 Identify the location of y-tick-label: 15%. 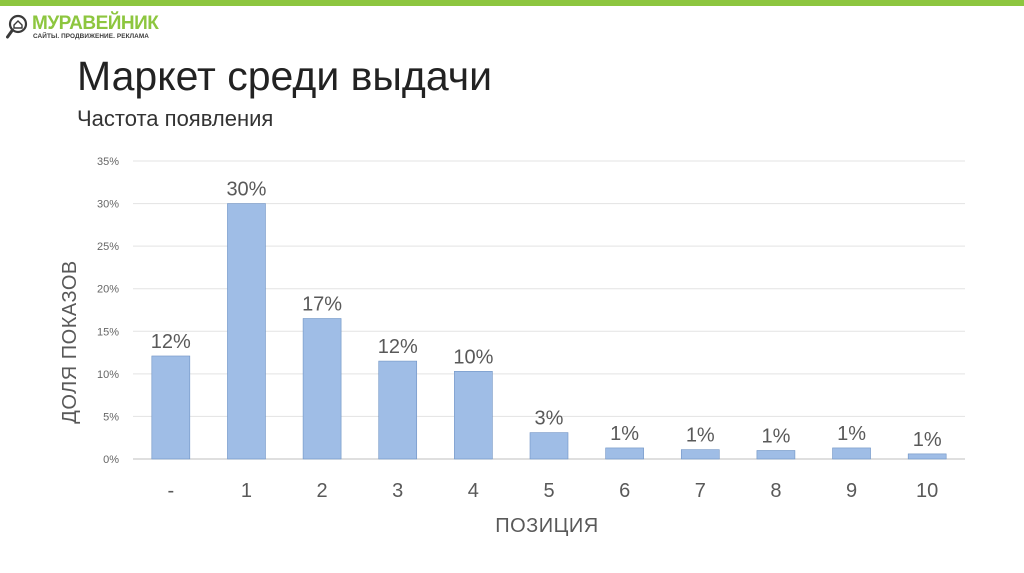
(108, 332).